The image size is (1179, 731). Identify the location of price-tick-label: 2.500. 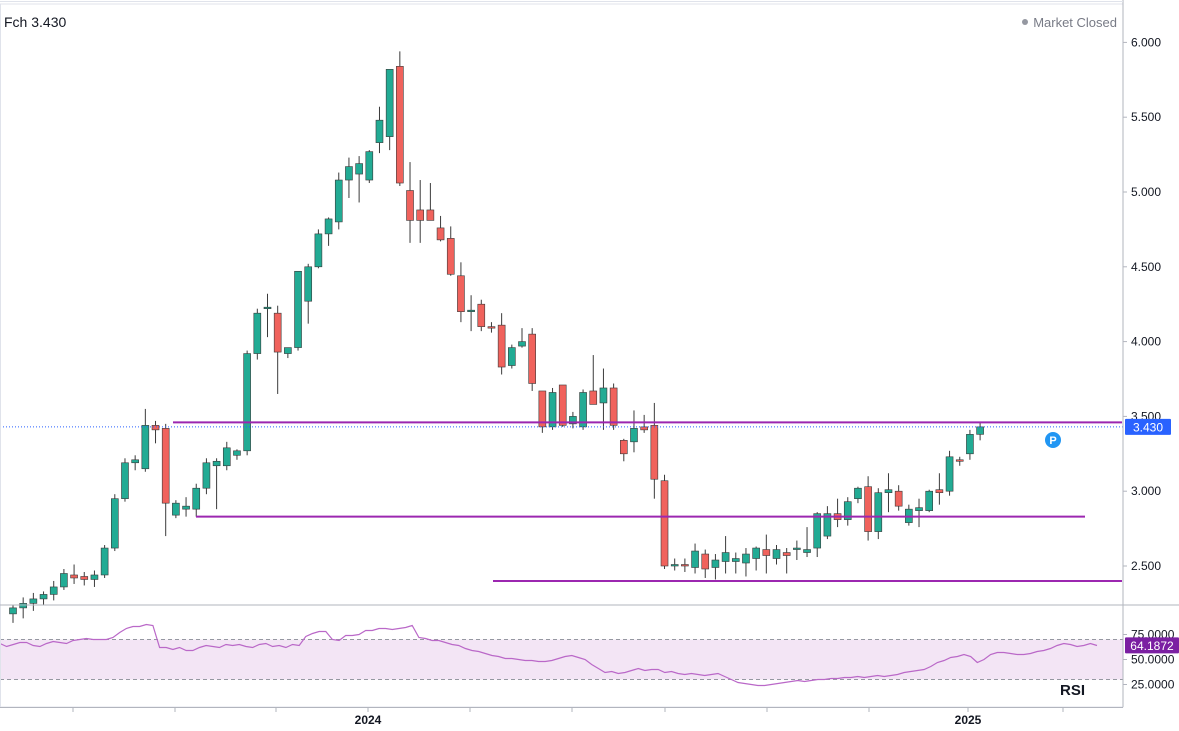
(1146, 566).